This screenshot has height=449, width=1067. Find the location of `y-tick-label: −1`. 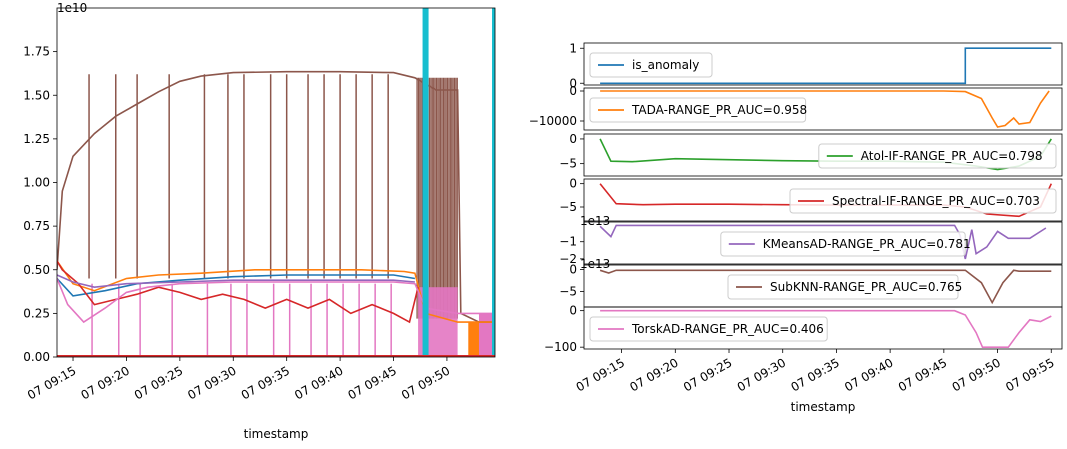

y-tick-label: −1 is located at coordinates (568, 242).